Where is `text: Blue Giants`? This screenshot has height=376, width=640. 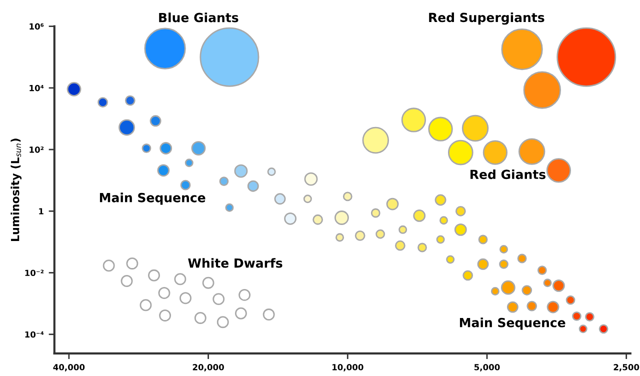 text: Blue Giants is located at coordinates (198, 17).